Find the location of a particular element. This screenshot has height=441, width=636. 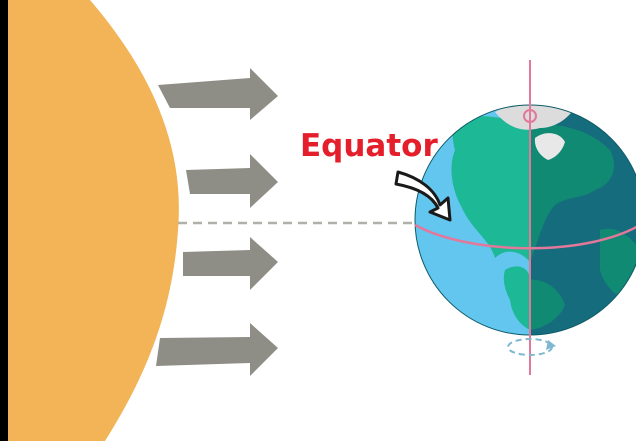

equator-line is located at coordinates (525, 236).